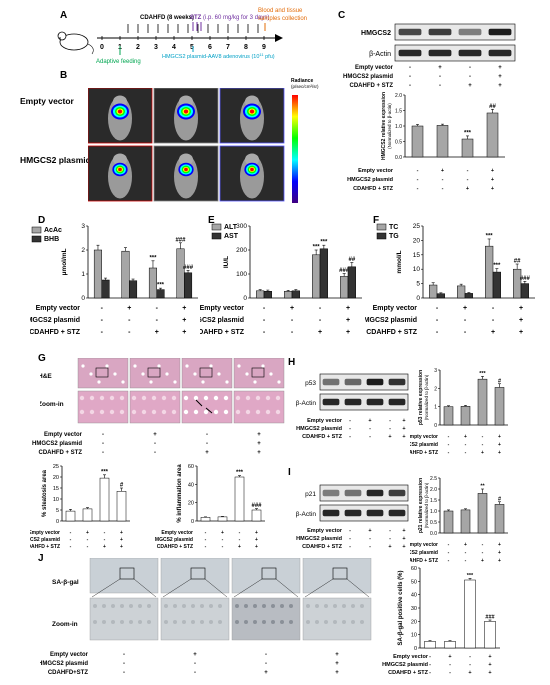 The height and width of the screenshot is (685, 550). Describe the element at coordinates (64, 261) in the screenshot. I see `y-axis-label: μmol/mL` at that location.